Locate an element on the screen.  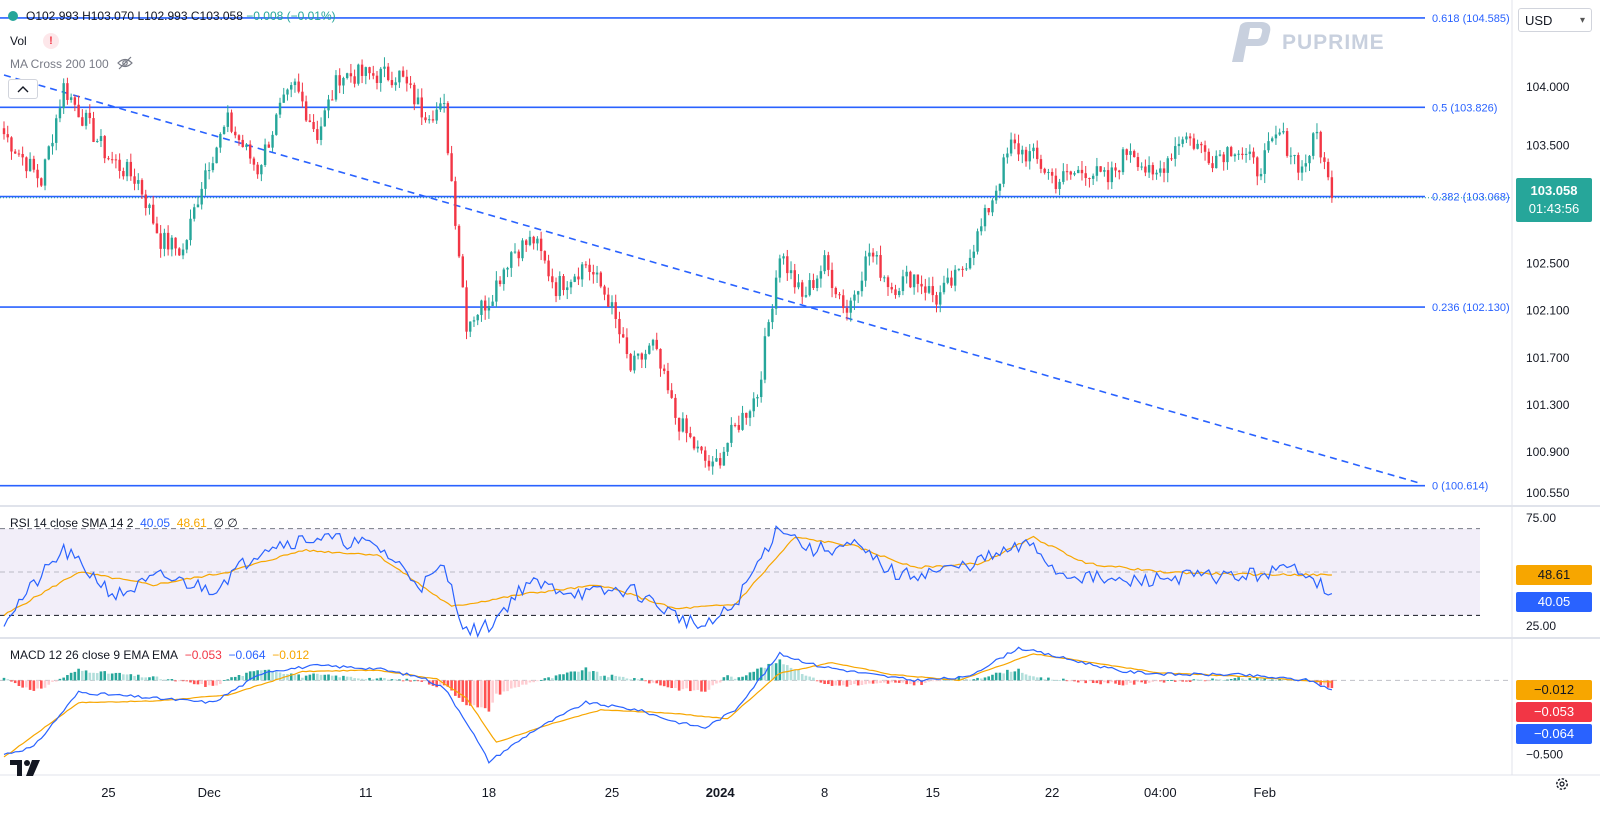
settings-gear-icon is located at coordinates (1562, 784).